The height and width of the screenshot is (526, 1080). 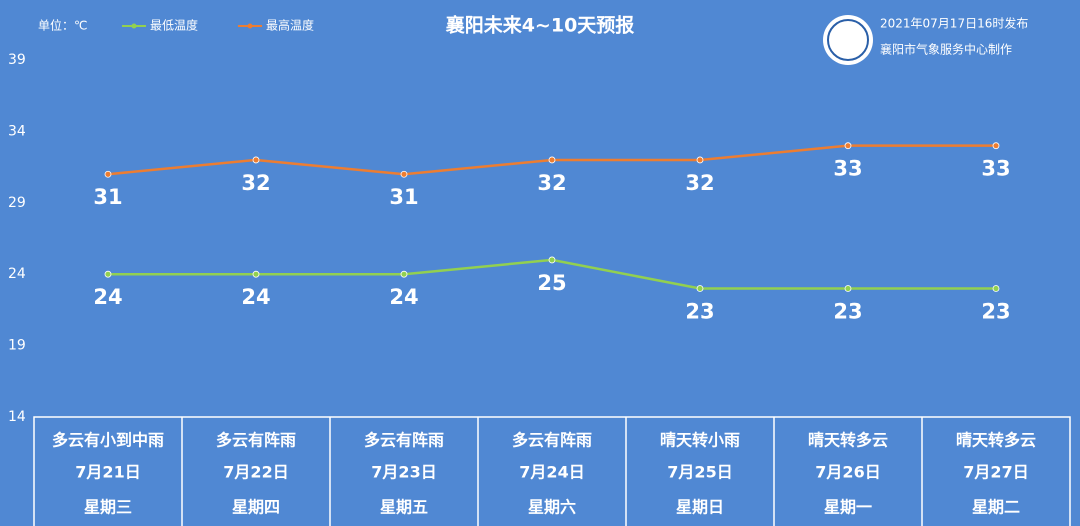 What do you see at coordinates (17, 131) in the screenshot?
I see `y-tick-label: 34` at bounding box center [17, 131].